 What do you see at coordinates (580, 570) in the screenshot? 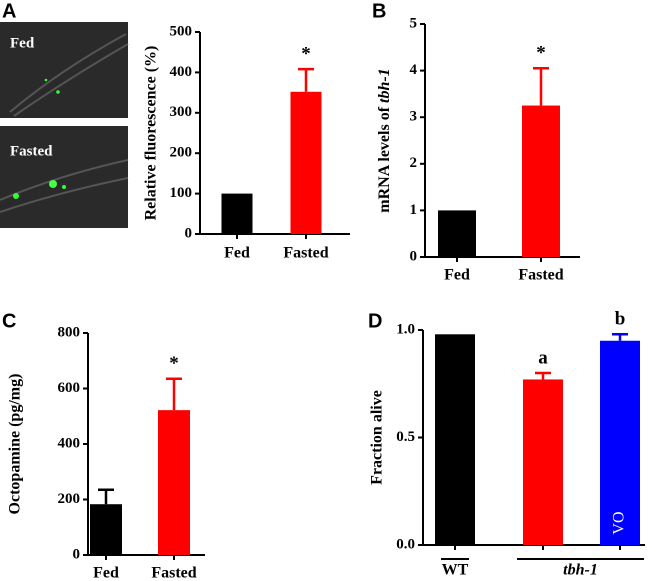
I see `group-label: tbh-1` at bounding box center [580, 570].